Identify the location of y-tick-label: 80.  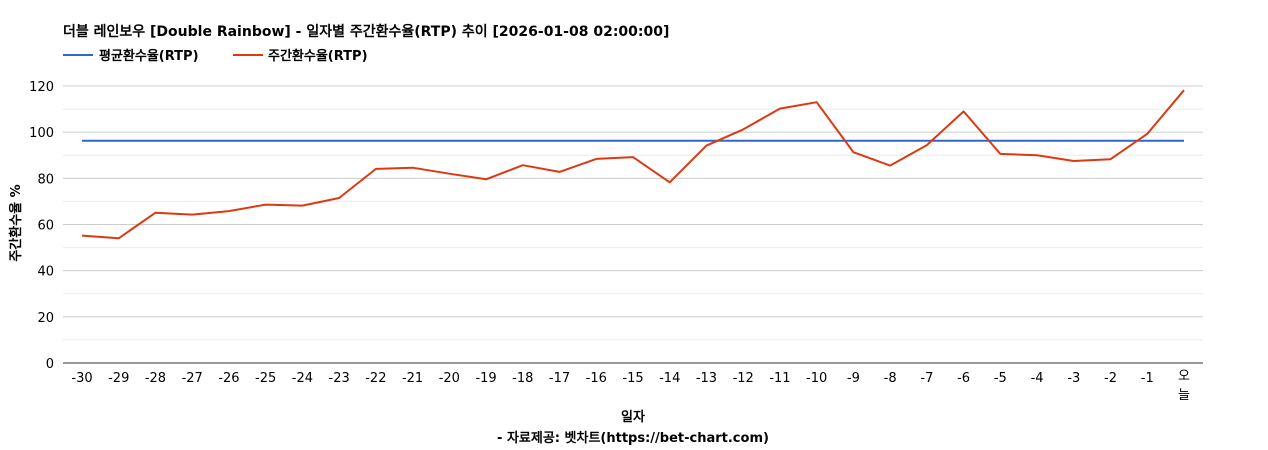
(45, 179).